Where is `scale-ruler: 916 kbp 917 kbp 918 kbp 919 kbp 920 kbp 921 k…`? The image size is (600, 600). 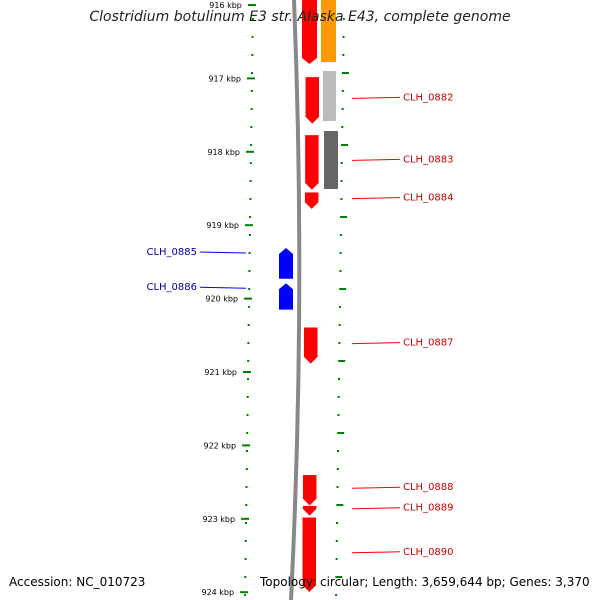 scale-ruler: 916 kbp 917 kbp 918 kbp 919 kbp 920 kbp 921 k… is located at coordinates (228, 299).